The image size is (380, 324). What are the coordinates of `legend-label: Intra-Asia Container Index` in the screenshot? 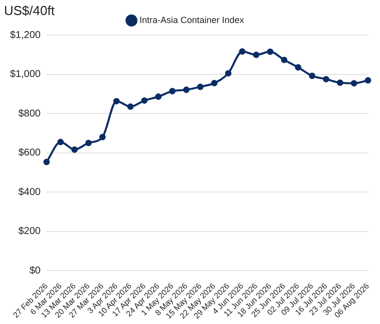 It's located at (192, 19).